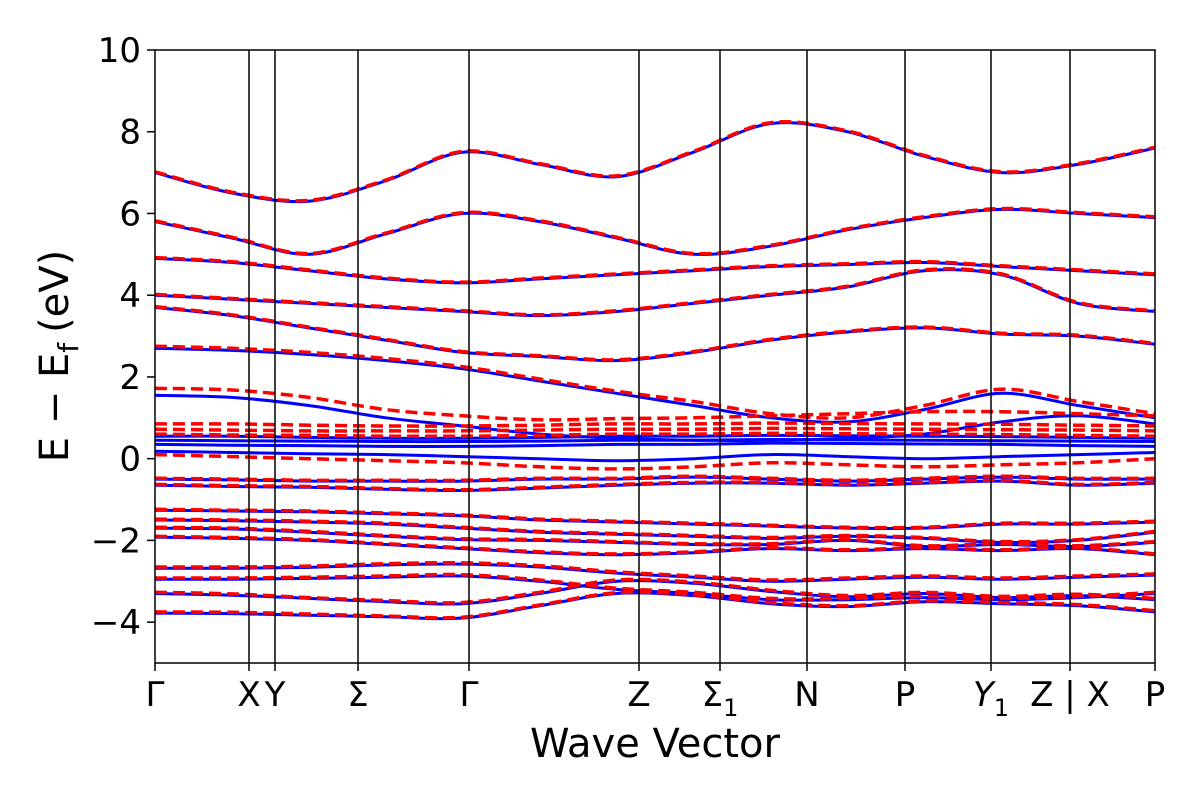 This screenshot has width=1200, height=800. What do you see at coordinates (991, 698) in the screenshot?
I see `x-tick-label: Y1` at bounding box center [991, 698].